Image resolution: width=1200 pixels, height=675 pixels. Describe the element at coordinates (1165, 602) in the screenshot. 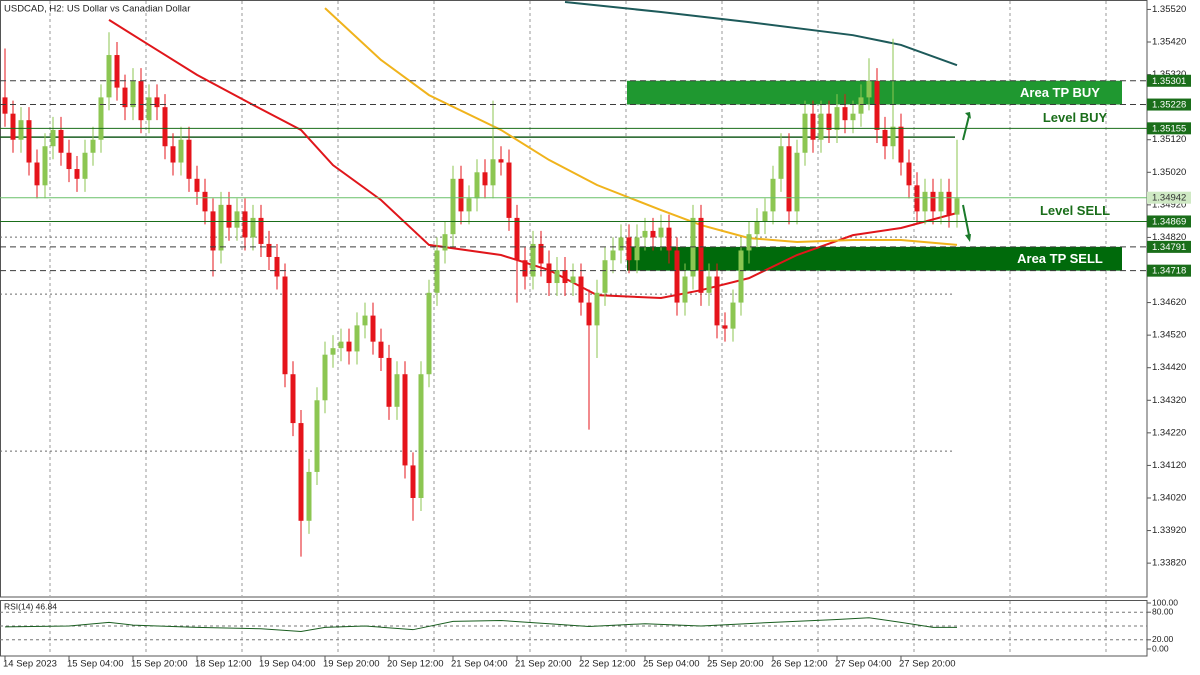

I see `rsi-tick-label: 100.00` at that location.